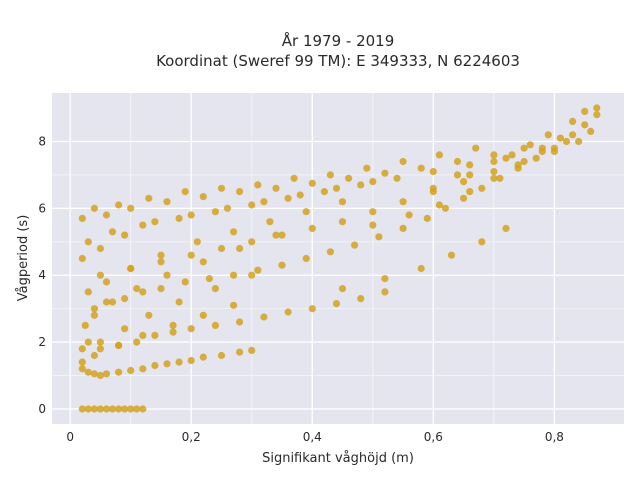 The width and height of the screenshot is (640, 480). Describe the element at coordinates (42, 208) in the screenshot. I see `y-tick-label: 6` at that location.